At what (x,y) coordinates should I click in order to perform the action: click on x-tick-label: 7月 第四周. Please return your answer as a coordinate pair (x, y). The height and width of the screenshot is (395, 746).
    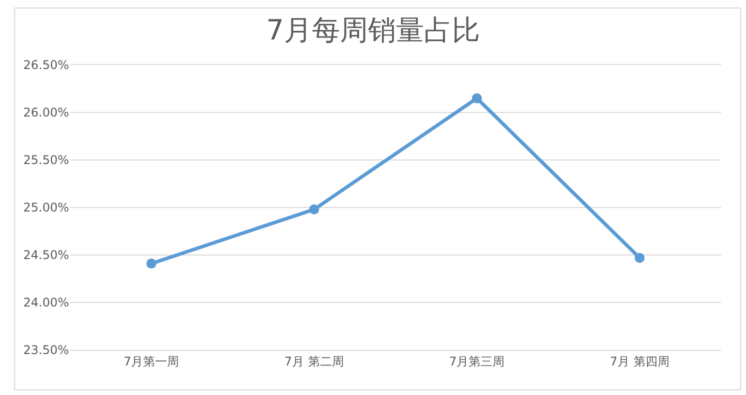
    Looking at the image, I should click on (640, 361).